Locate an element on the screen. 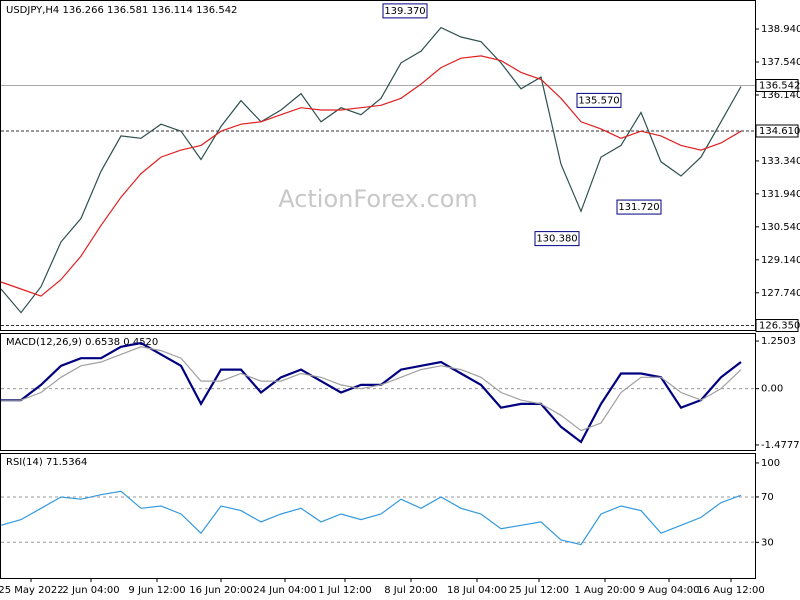 Image resolution: width=800 pixels, height=600 pixels. y-tick-label: 1.2503 is located at coordinates (778, 341).